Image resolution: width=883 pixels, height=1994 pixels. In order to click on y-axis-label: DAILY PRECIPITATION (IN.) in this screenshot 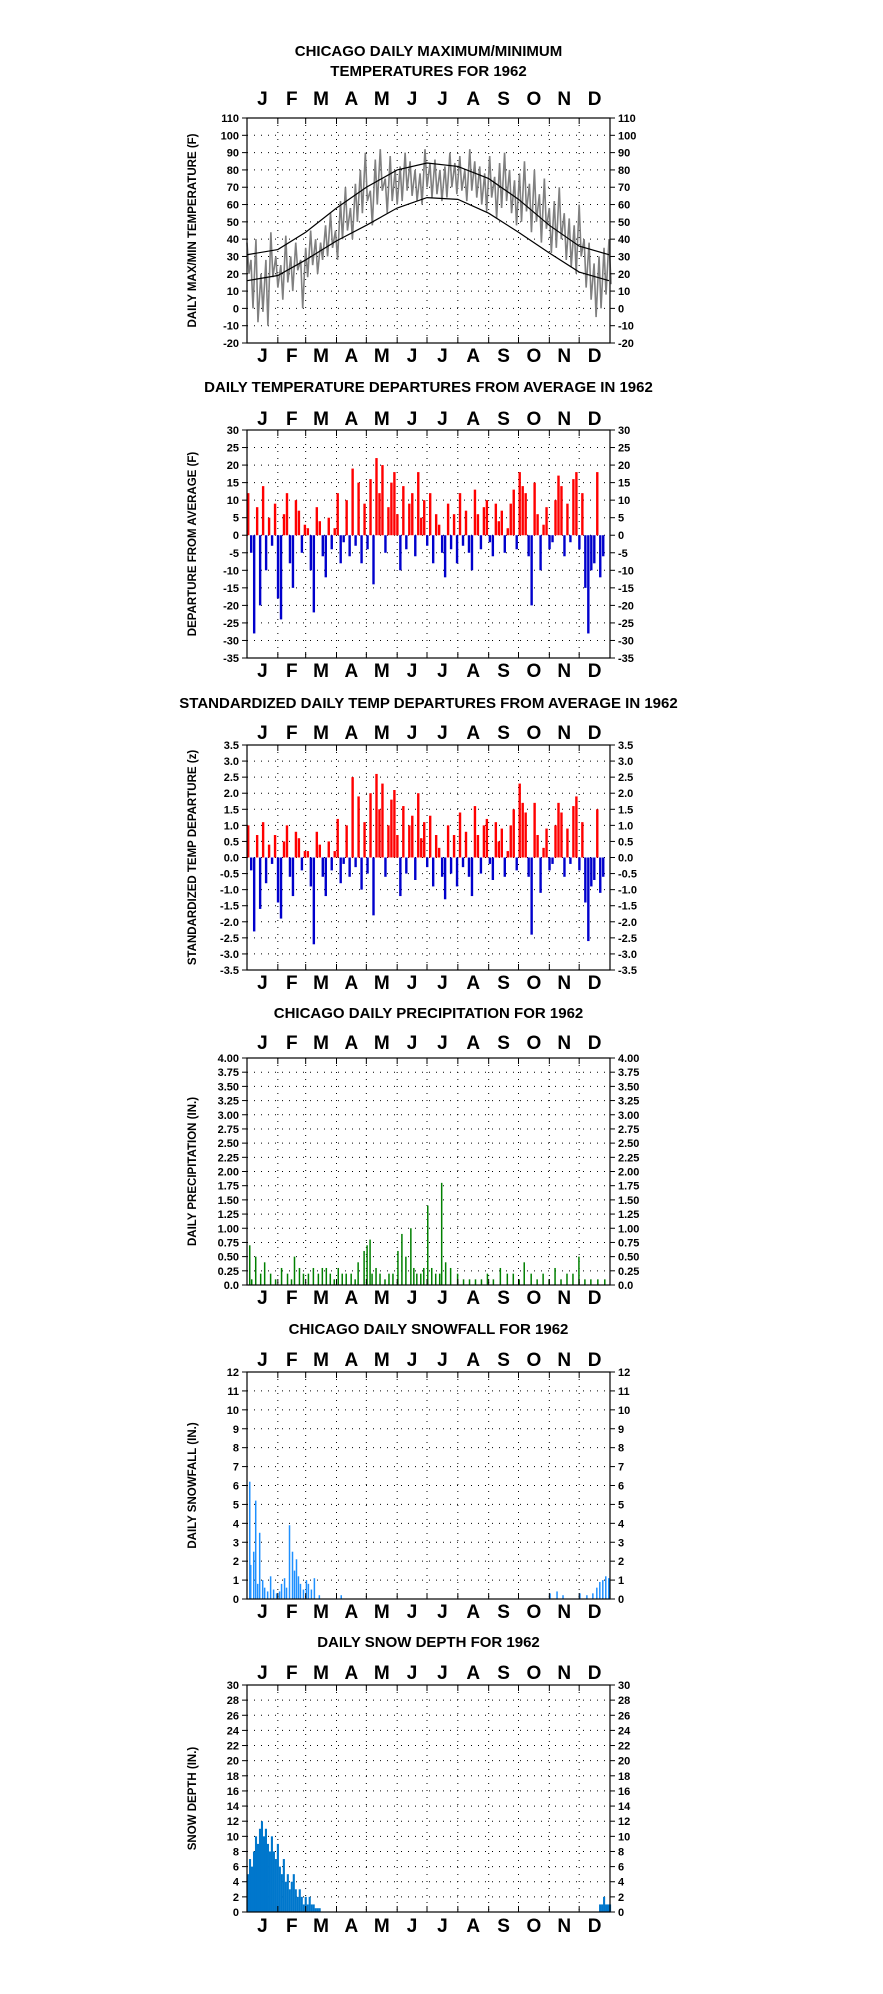, I will do `click(193, 1171)`.